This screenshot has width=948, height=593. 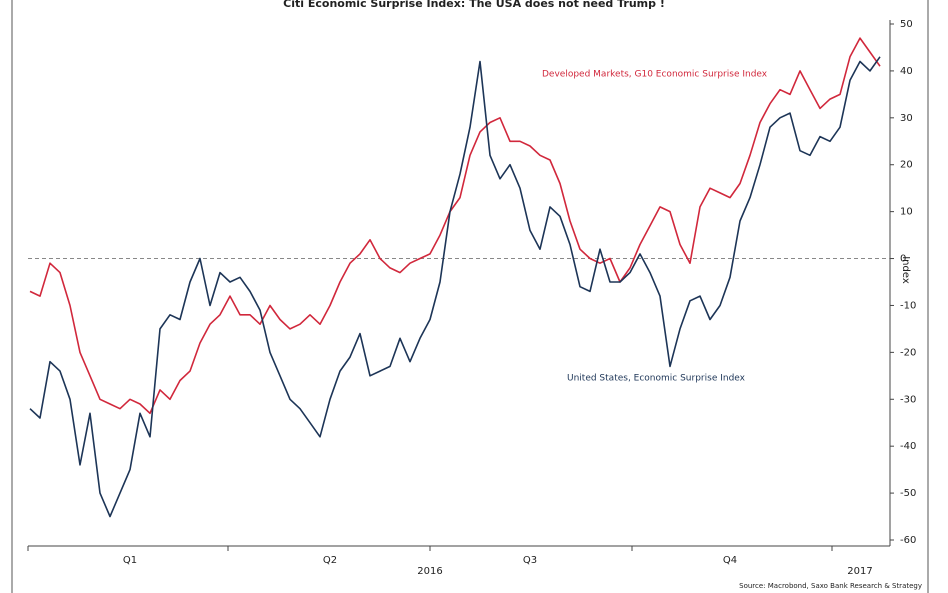 I want to click on y-tick-label: 40, so click(x=906, y=71).